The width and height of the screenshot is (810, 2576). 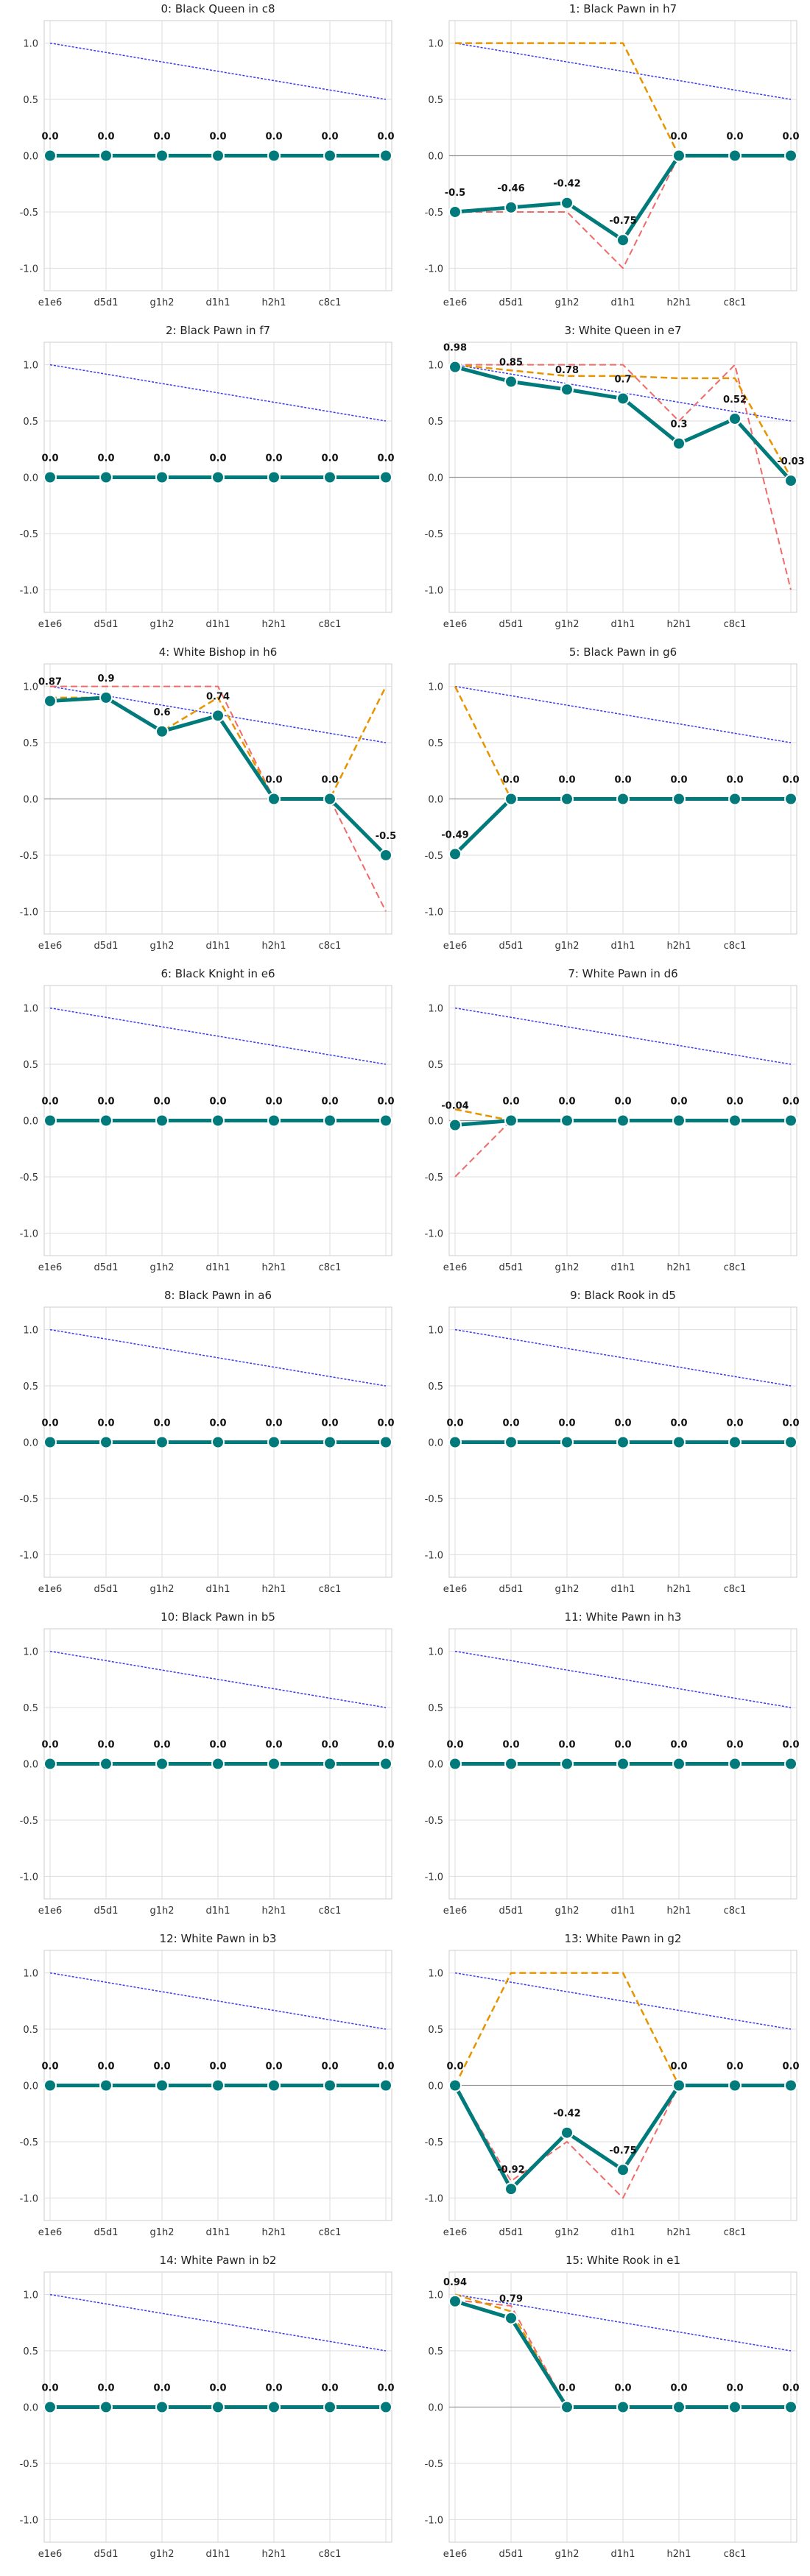 What do you see at coordinates (161, 712) in the screenshot?
I see `data-label: 0.6` at bounding box center [161, 712].